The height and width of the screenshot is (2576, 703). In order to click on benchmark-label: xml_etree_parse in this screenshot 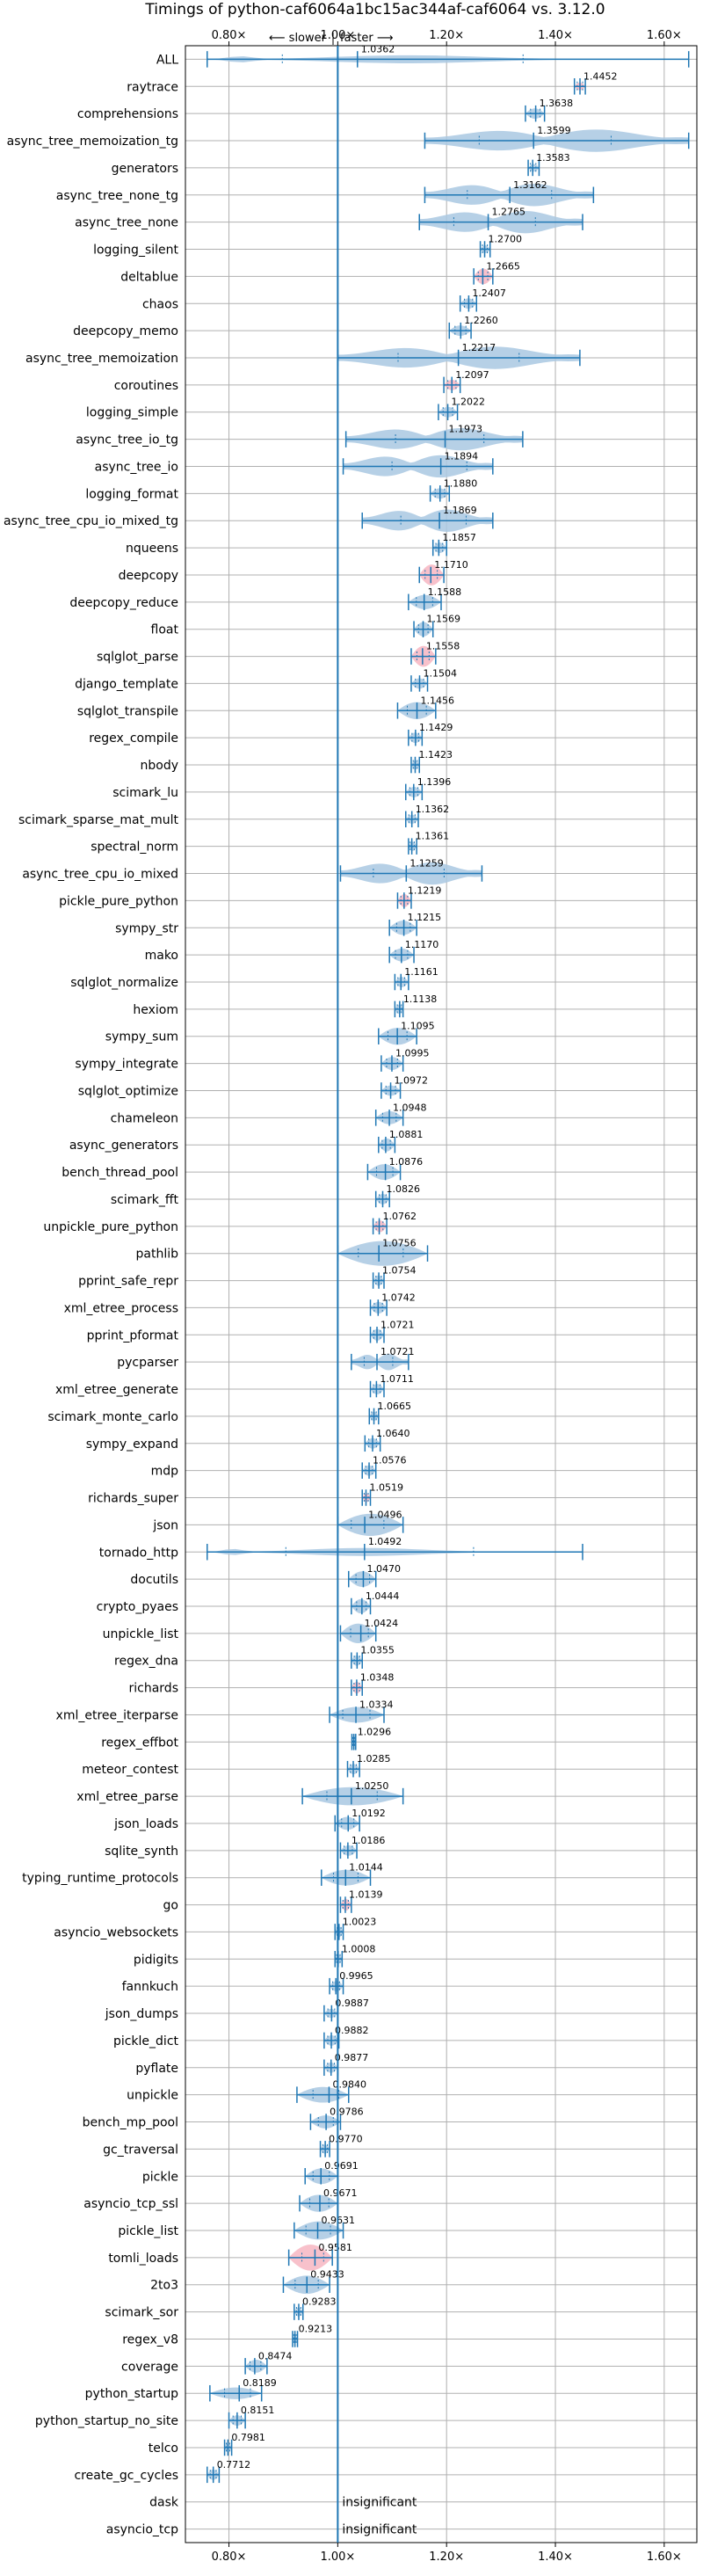, I will do `click(127, 1797)`.